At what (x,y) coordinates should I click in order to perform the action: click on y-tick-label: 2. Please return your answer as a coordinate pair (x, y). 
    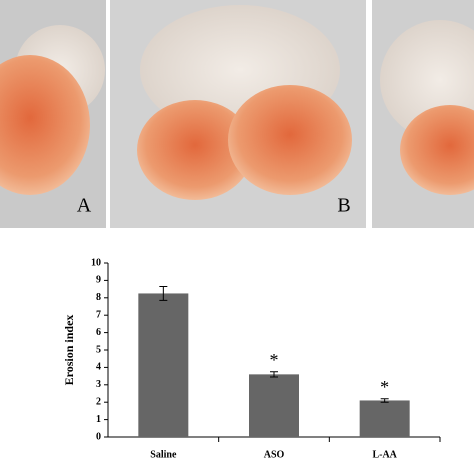
    Looking at the image, I should click on (98, 401).